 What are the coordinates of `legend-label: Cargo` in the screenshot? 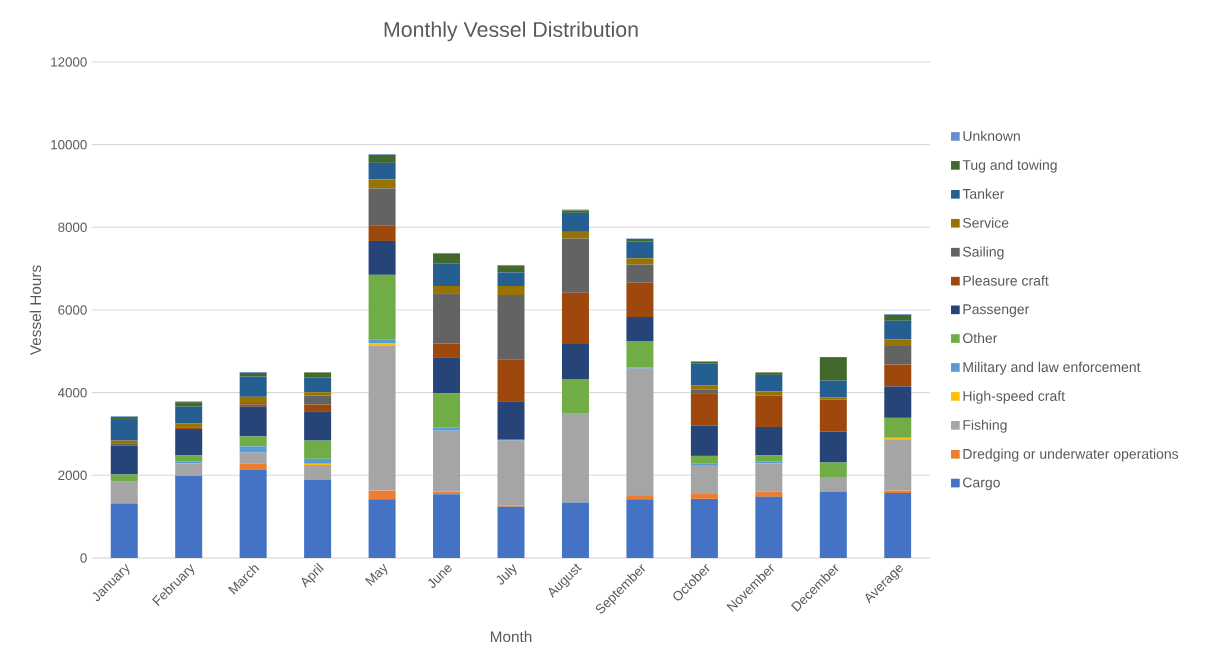 It's located at (981, 484).